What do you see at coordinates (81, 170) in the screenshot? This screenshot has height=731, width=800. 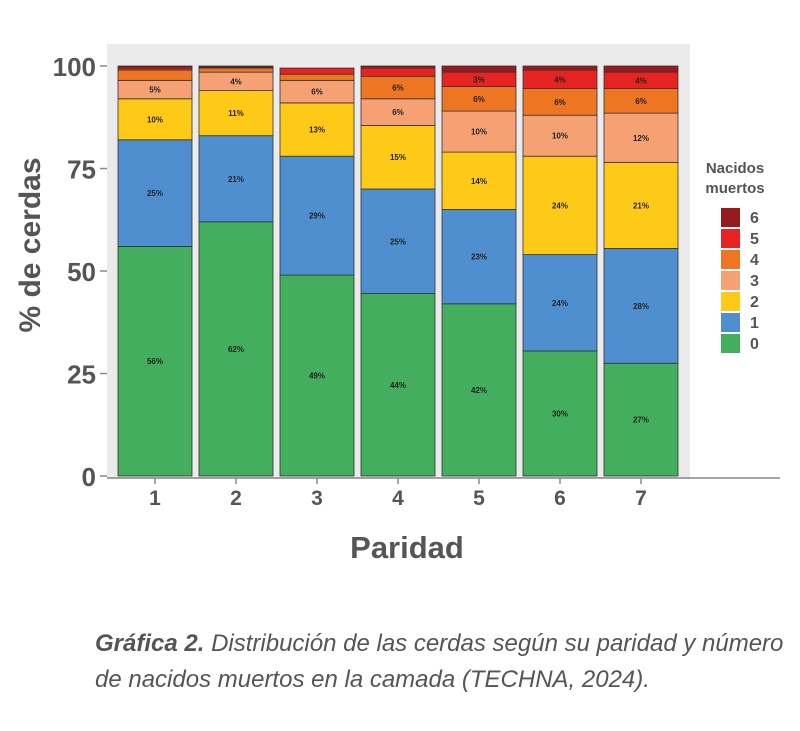 I see `y-tick-label: 75` at bounding box center [81, 170].